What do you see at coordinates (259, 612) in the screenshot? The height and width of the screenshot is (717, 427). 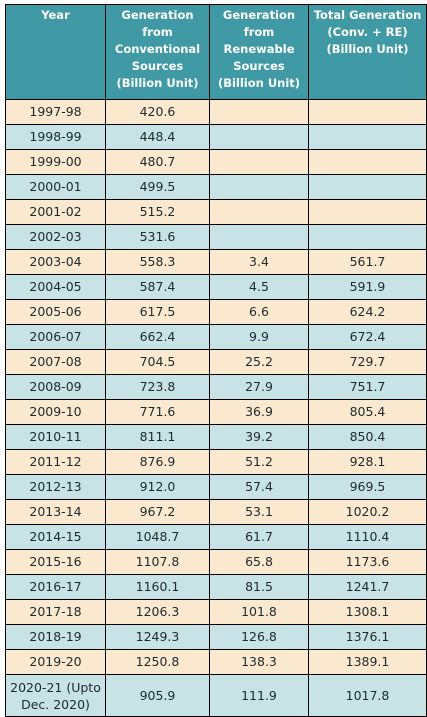 I see `renewable-cell: 101.8` at bounding box center [259, 612].